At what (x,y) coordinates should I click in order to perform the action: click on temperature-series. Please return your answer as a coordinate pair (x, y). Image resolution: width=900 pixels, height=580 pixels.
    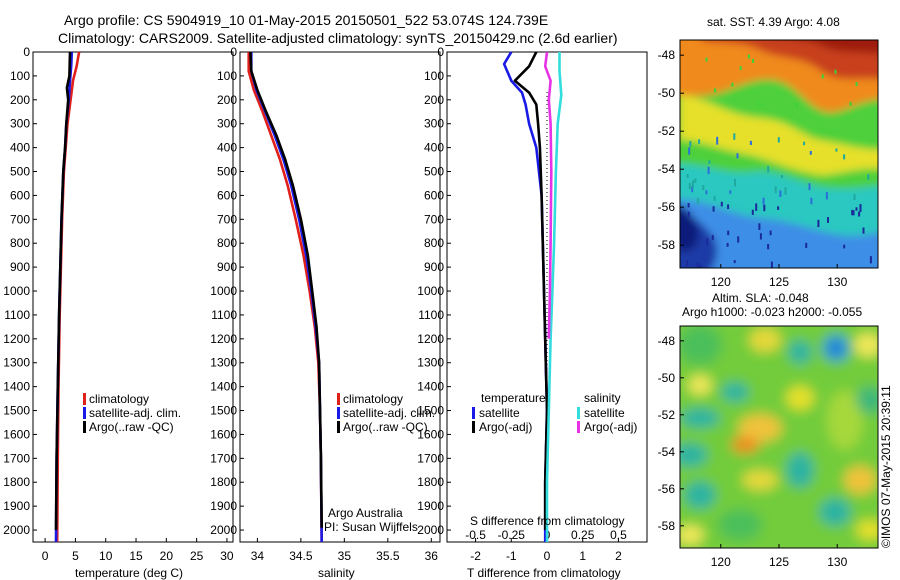
    Looking at the image, I should click on (67, 297).